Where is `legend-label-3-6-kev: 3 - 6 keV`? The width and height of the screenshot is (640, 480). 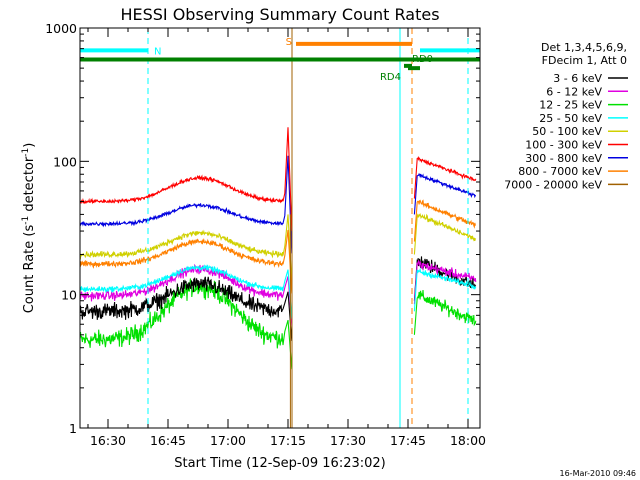
legend-label-3-6-kev: 3 - 6 keV is located at coordinates (577, 78).